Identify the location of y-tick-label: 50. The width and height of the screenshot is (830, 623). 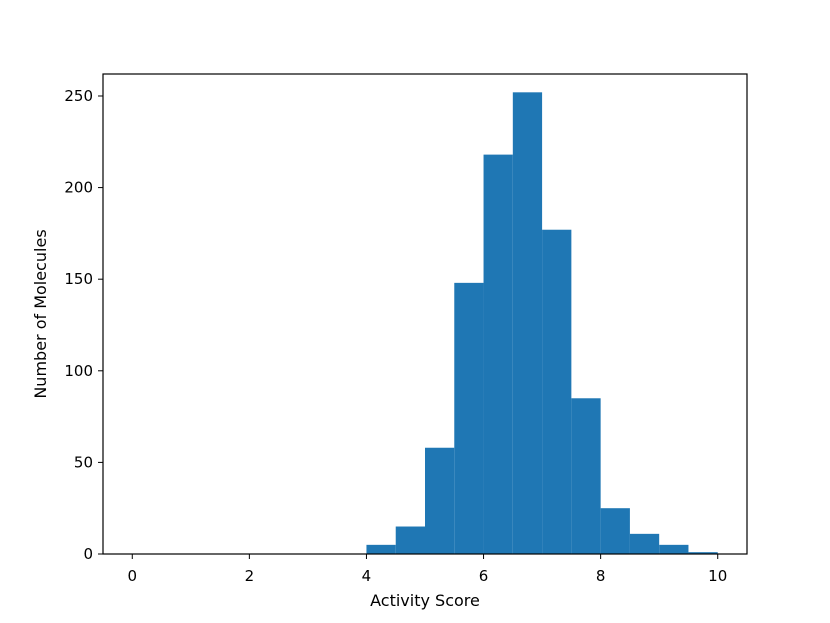
(83, 462).